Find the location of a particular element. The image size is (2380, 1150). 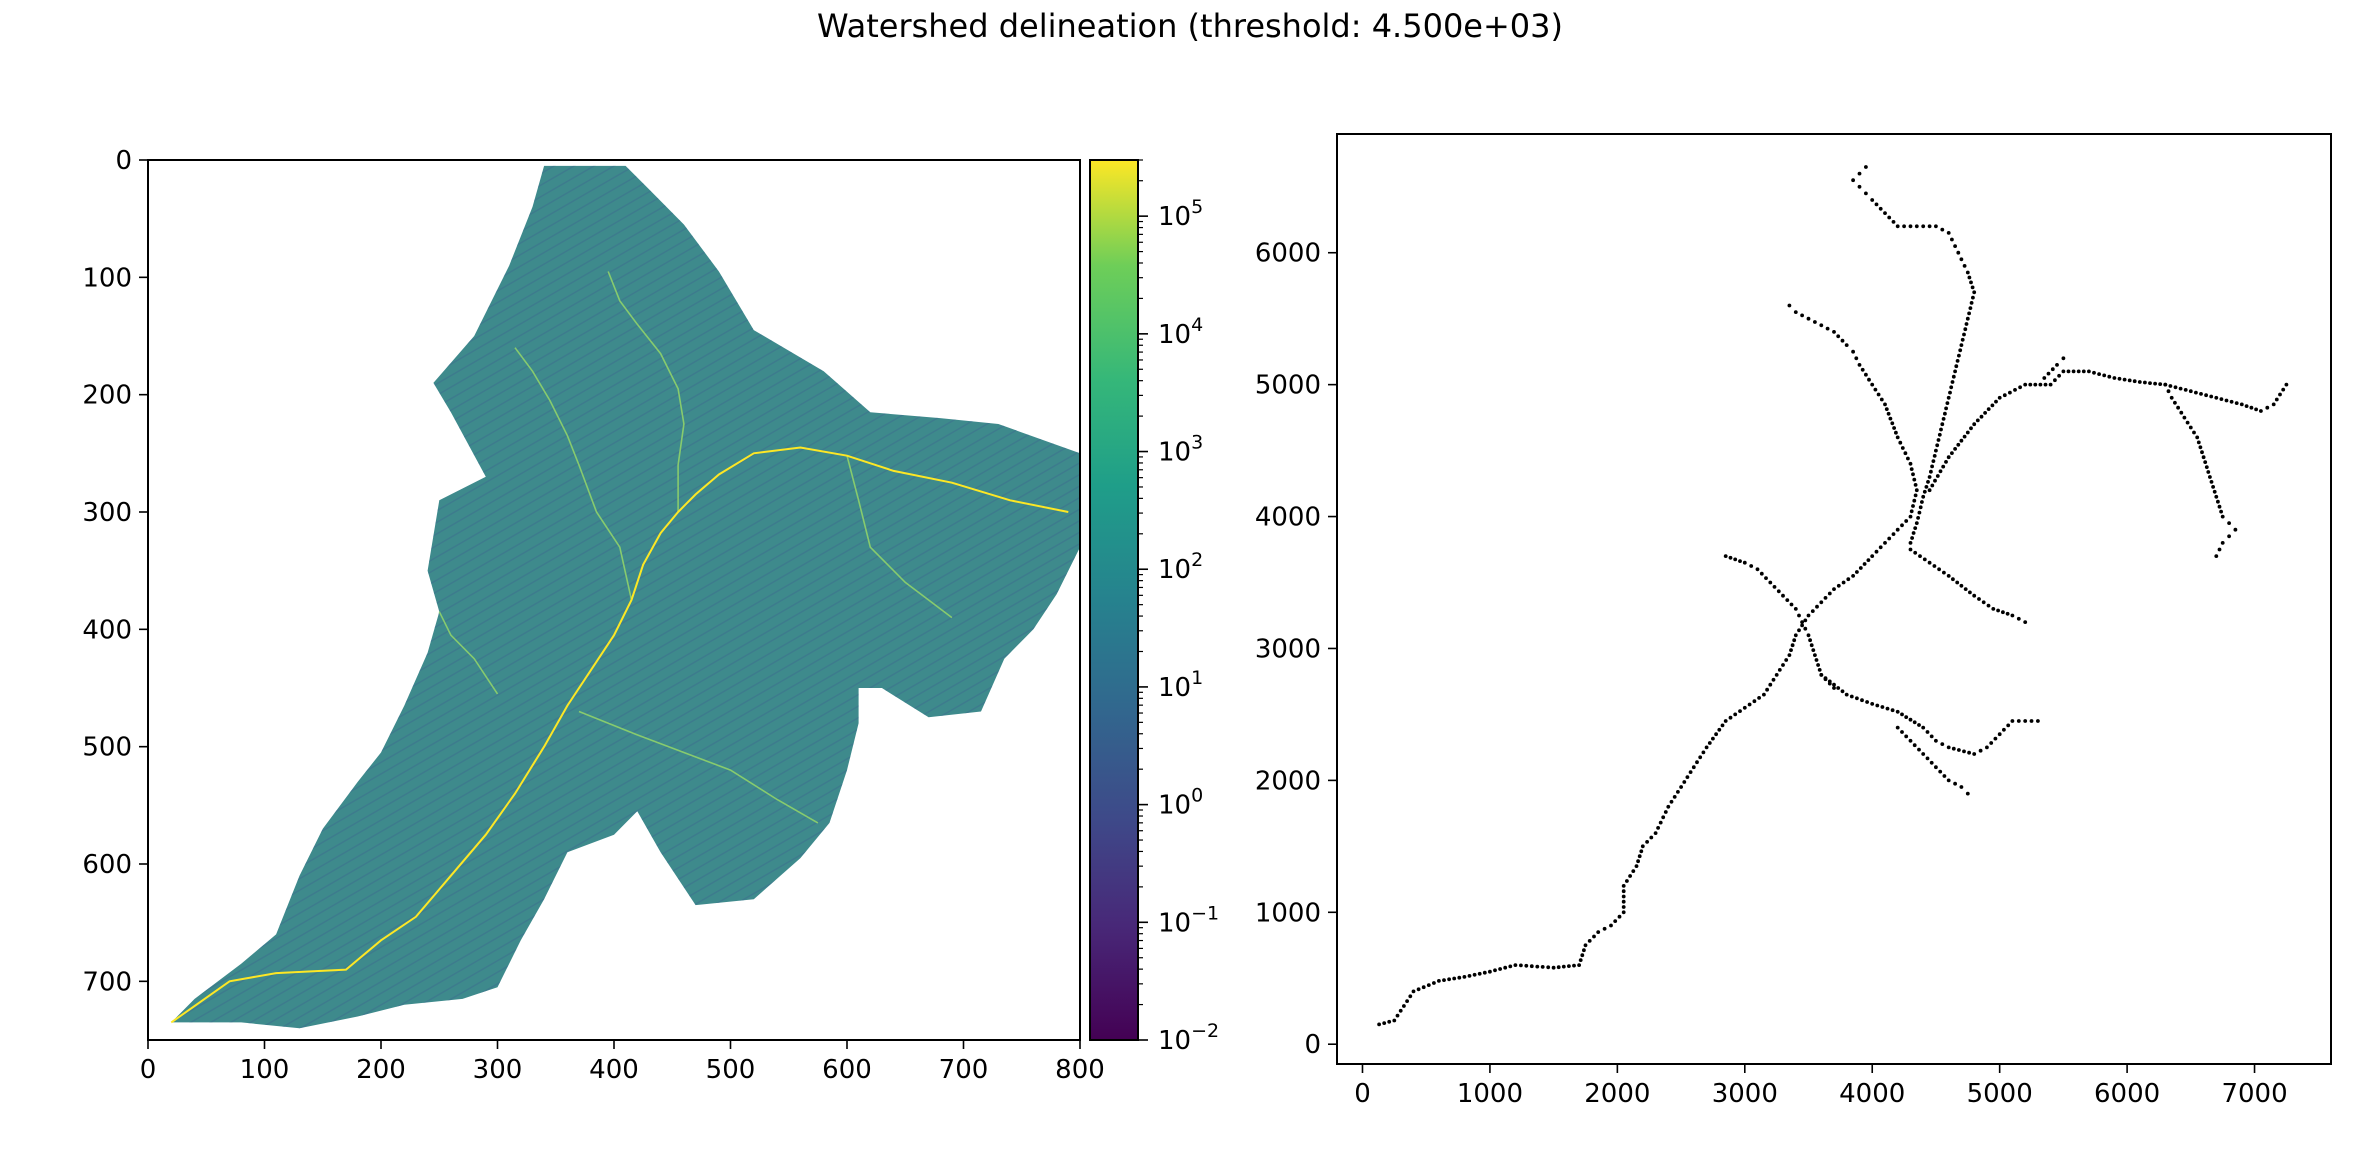

scatter-x-tick-label: 1000 is located at coordinates (1490, 1094).